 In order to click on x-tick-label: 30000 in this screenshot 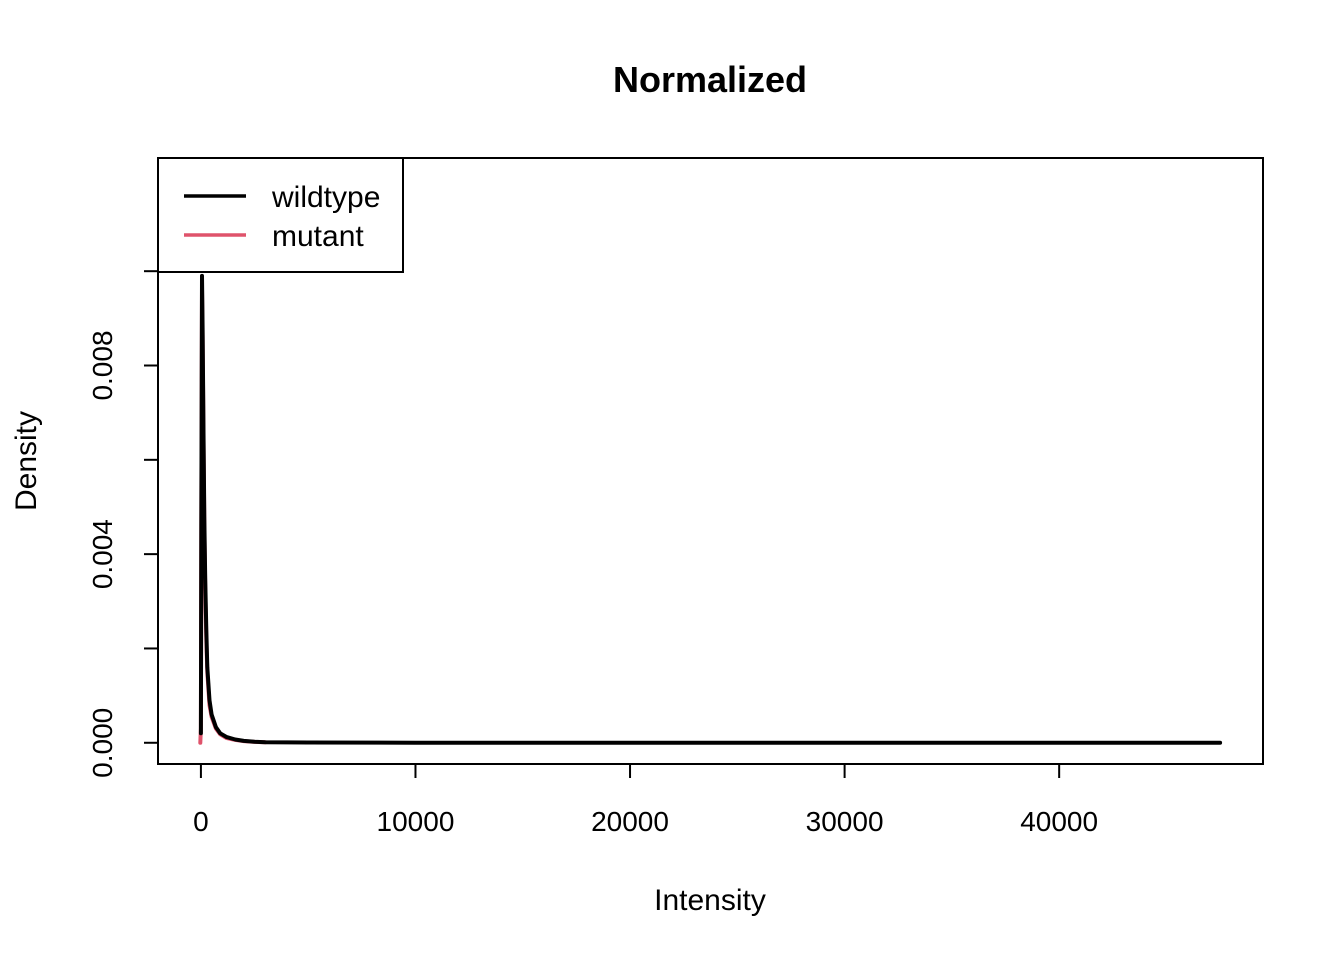, I will do `click(845, 821)`.